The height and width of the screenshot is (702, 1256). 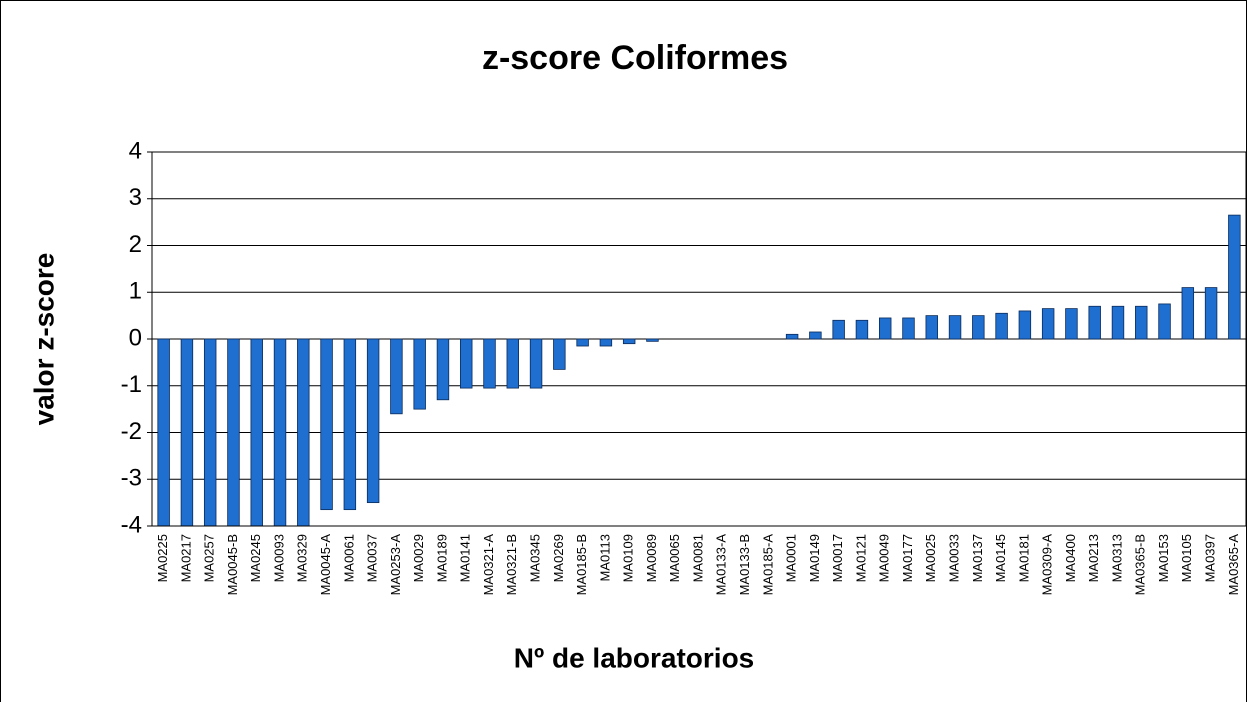 What do you see at coordinates (604, 557) in the screenshot?
I see `x-tick-label: MA0113` at bounding box center [604, 557].